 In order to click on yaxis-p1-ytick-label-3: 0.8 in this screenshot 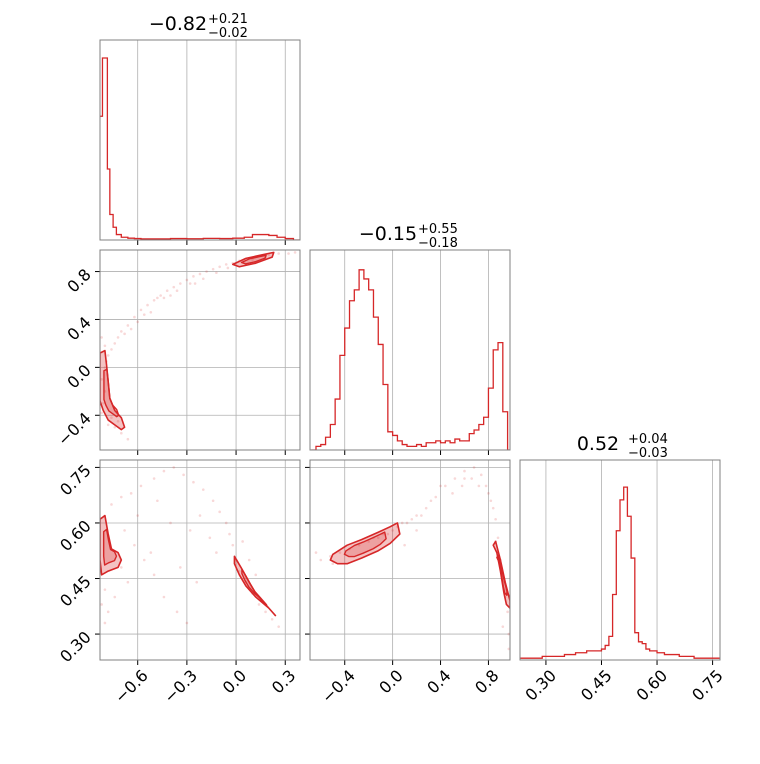, I will do `click(78, 280)`.